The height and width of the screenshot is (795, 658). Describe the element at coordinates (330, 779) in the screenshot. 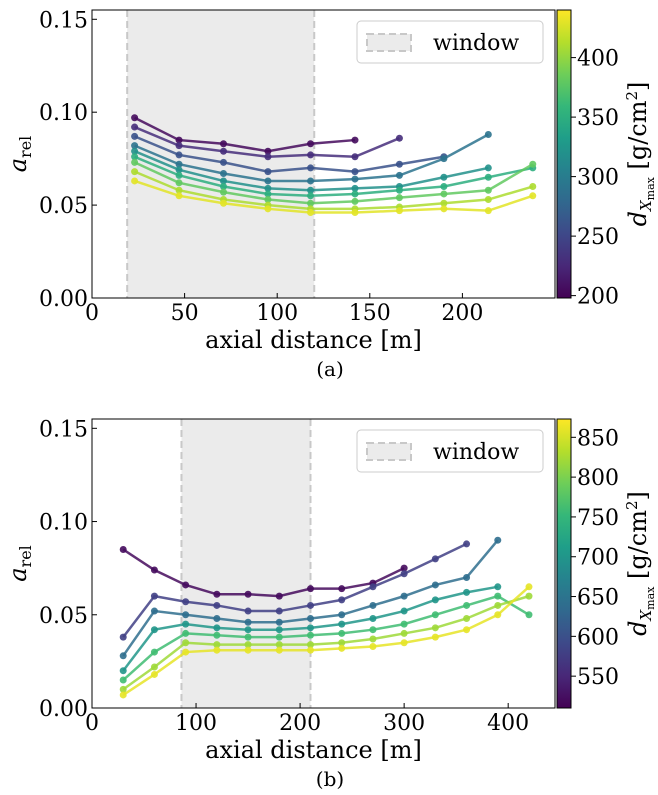

I see `caption: (b)` at that location.